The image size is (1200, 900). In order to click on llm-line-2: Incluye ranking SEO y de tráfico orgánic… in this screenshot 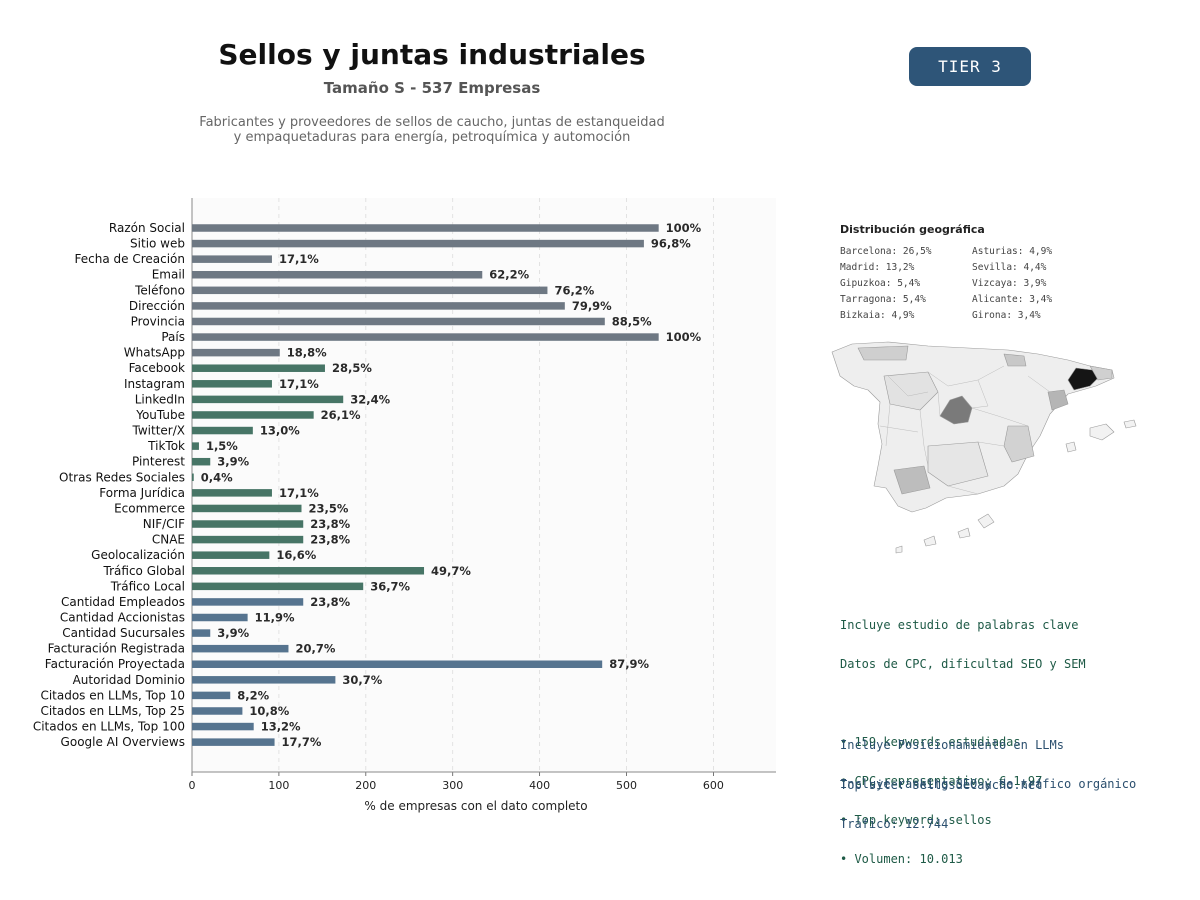, I will do `click(988, 784)`.